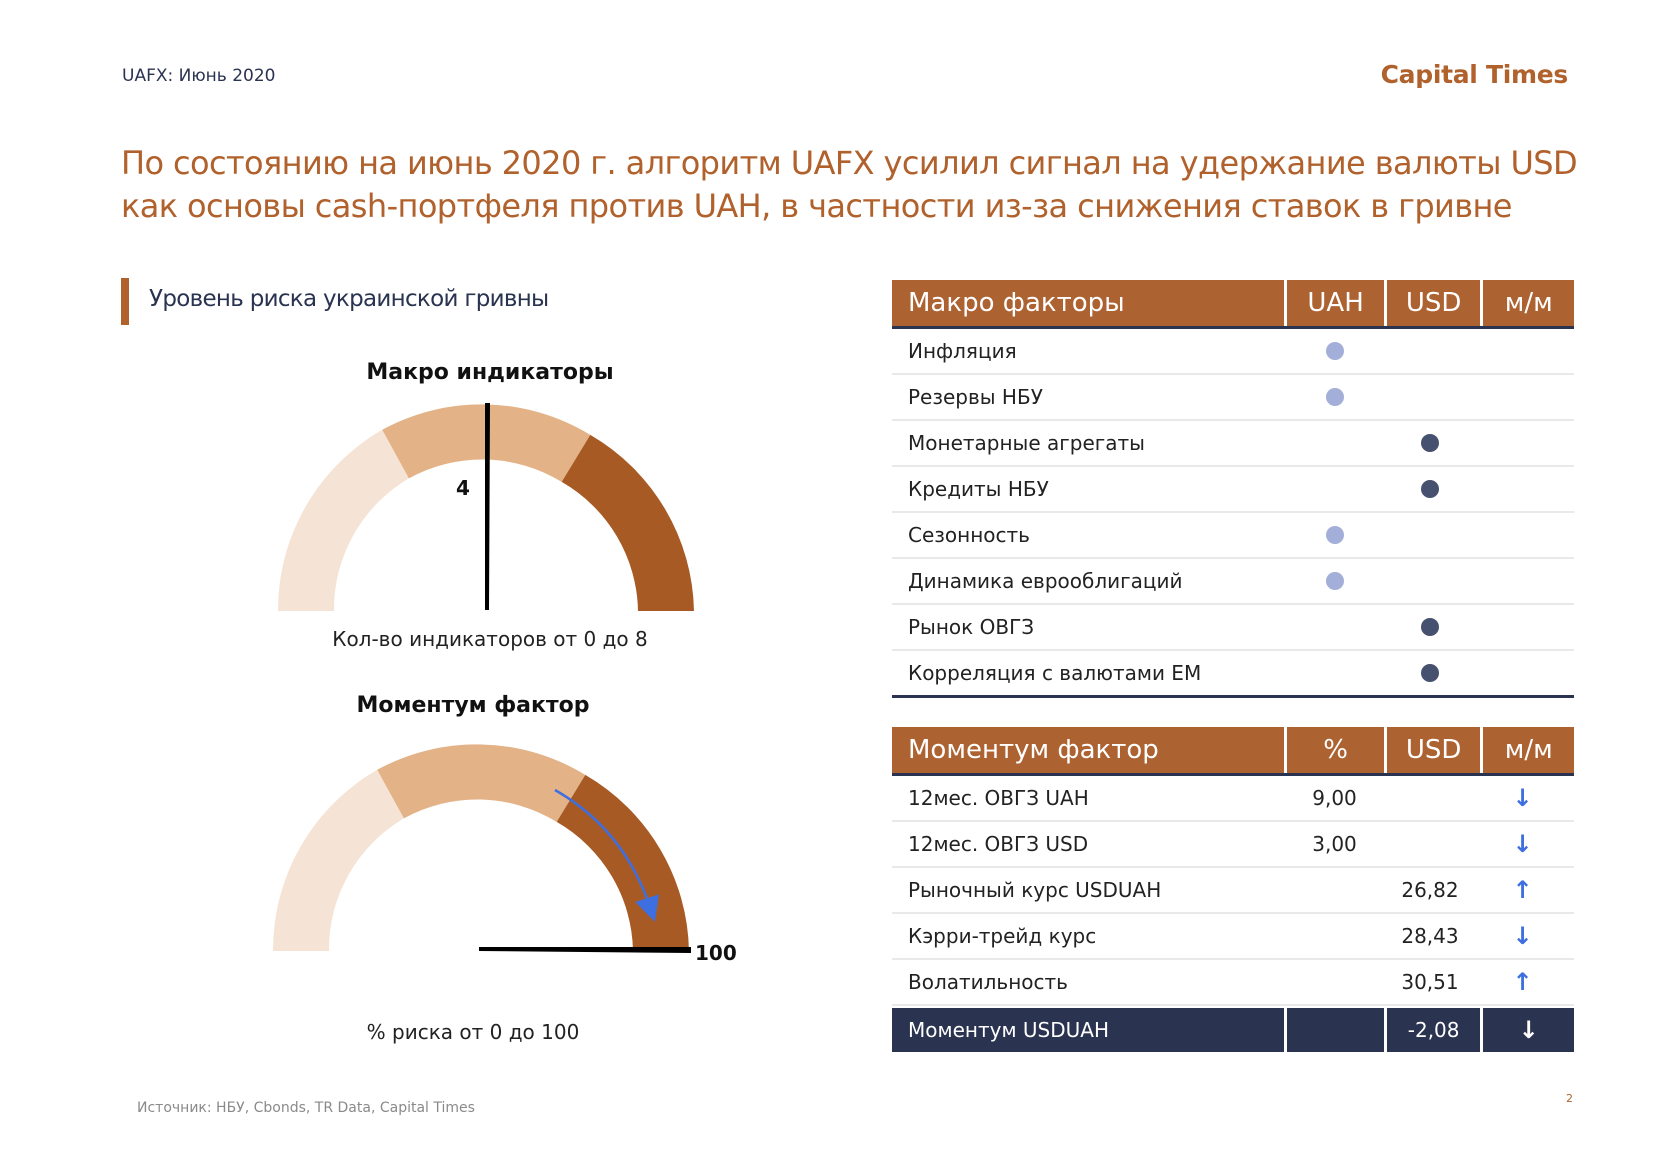 Image resolution: width=1680 pixels, height=1162 pixels. Describe the element at coordinates (1432, 1030) in the screenshot. I see `momentum-total-usd: -2,08` at that location.